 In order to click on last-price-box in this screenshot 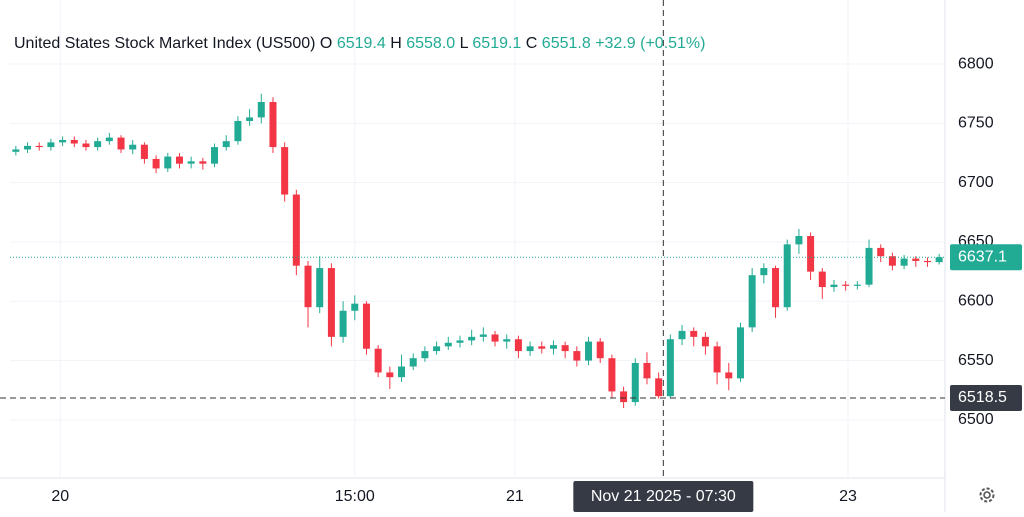, I will do `click(986, 257)`.